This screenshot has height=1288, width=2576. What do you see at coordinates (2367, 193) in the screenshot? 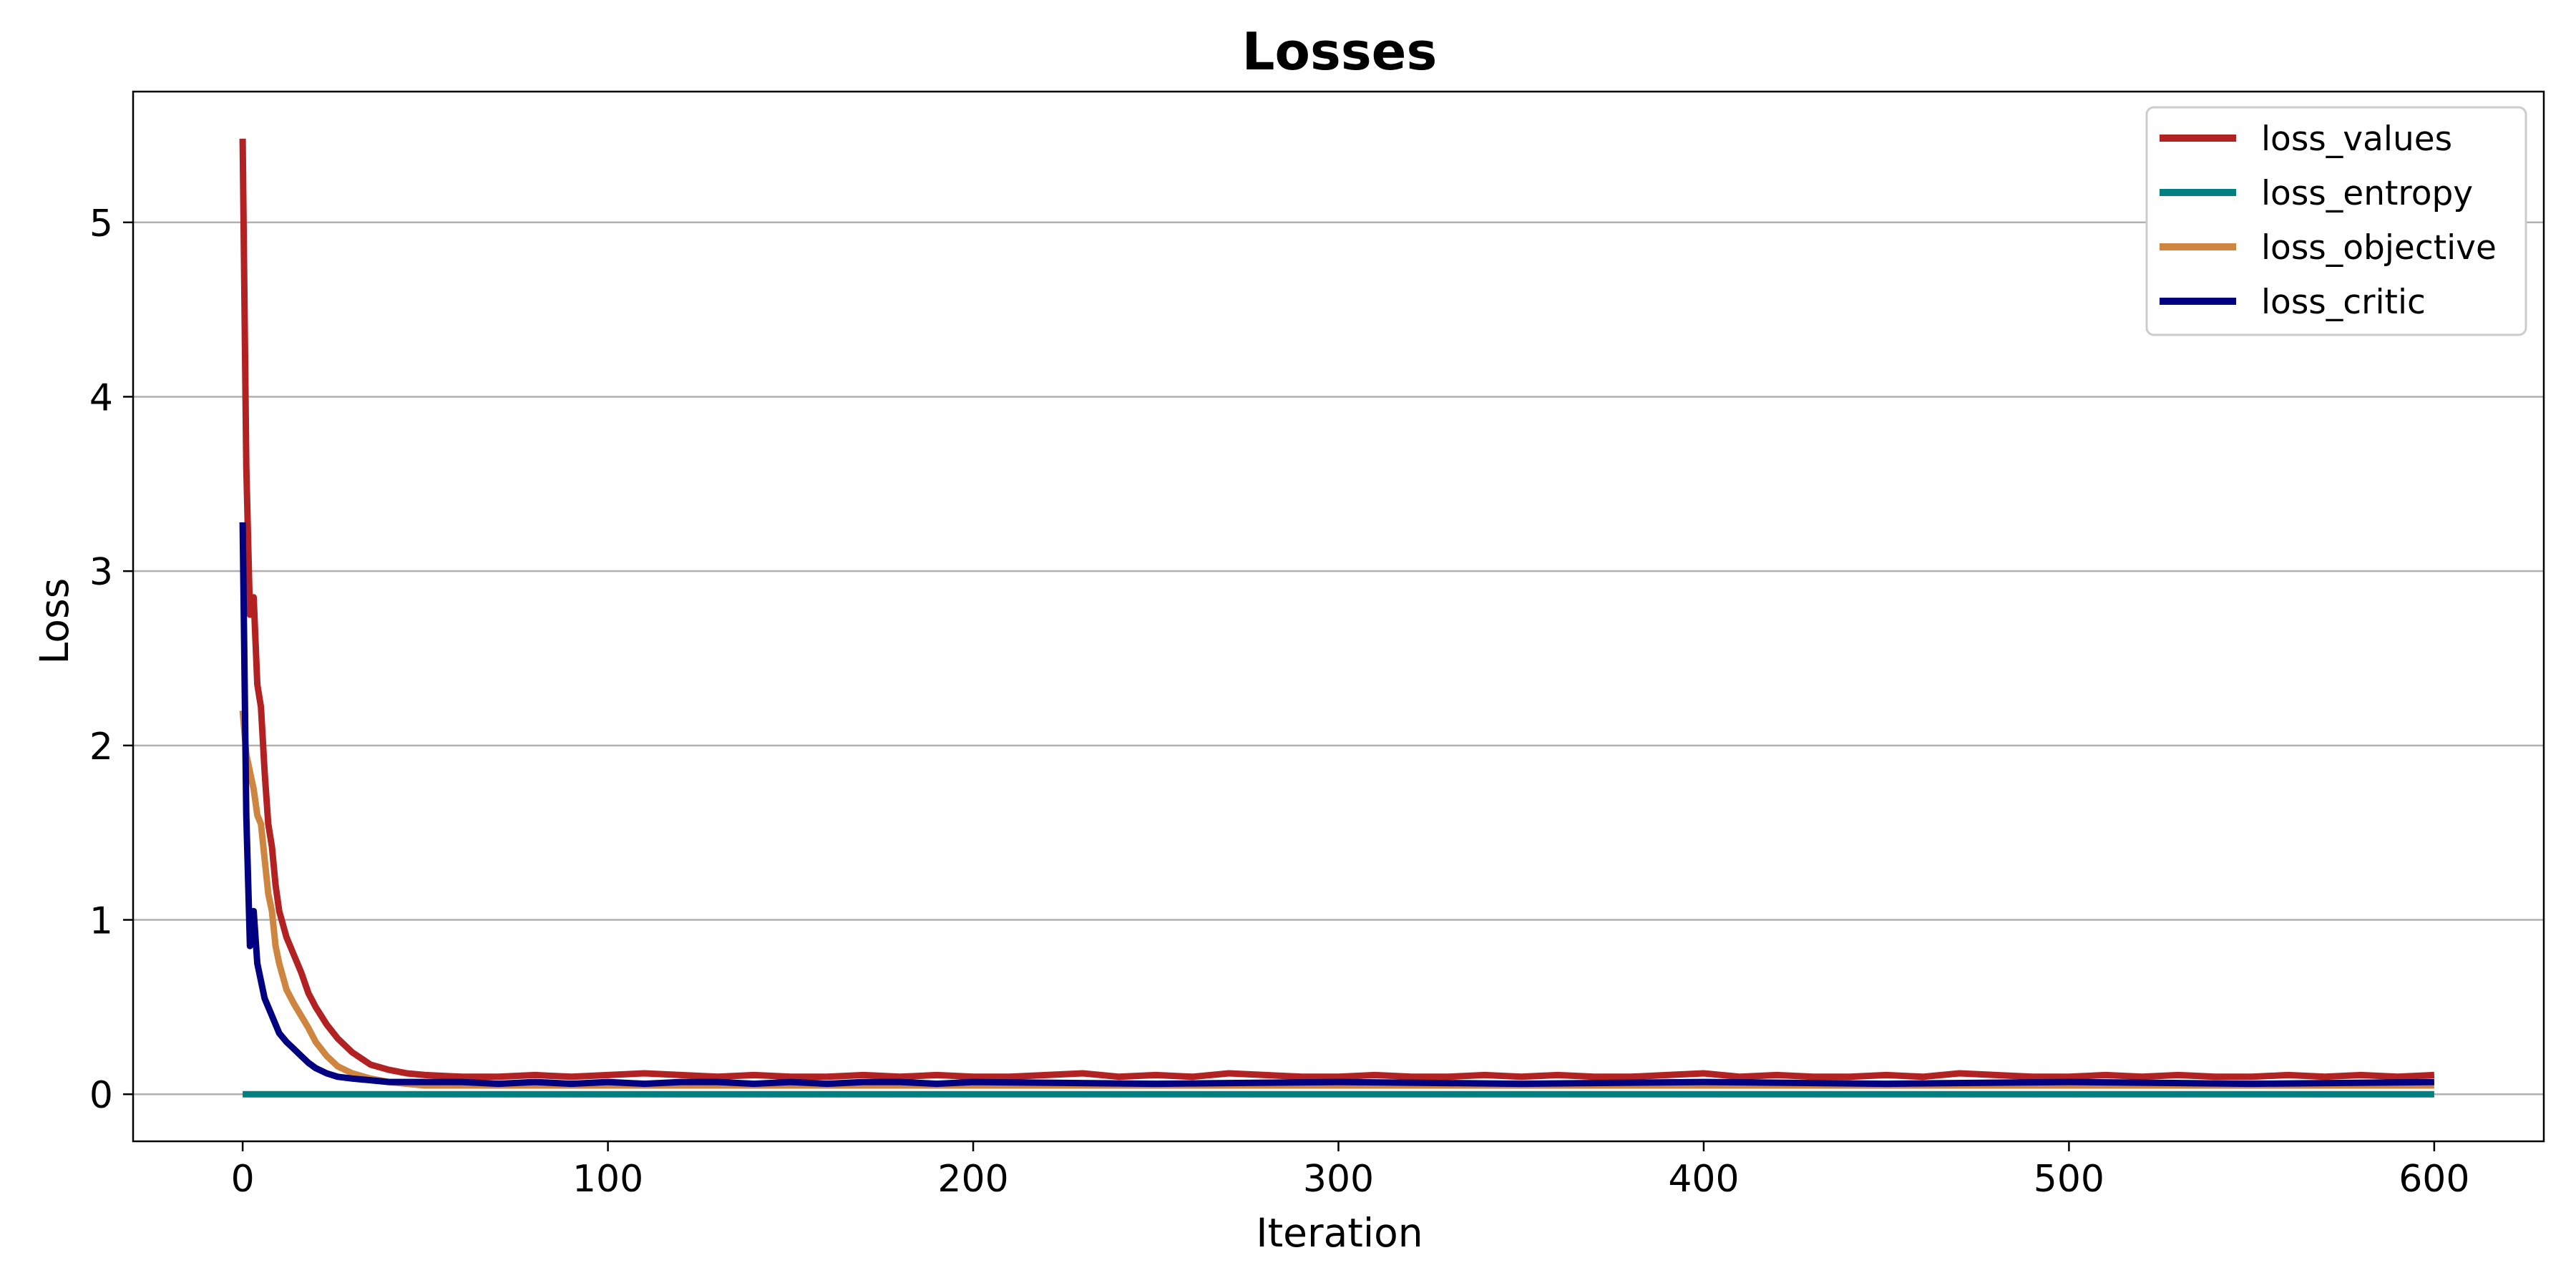
I see `legend-label-loss-entropy: loss_entropy` at bounding box center [2367, 193].